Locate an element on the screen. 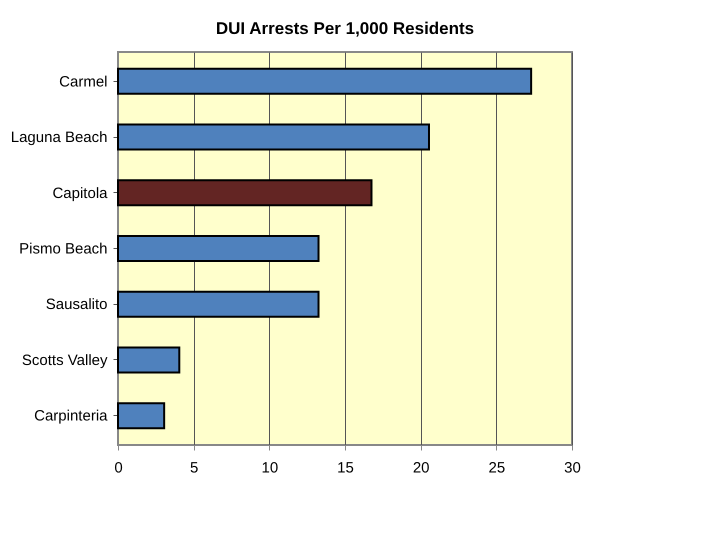 The height and width of the screenshot is (540, 714). y-tick-label: Carpinteria is located at coordinates (71, 416).